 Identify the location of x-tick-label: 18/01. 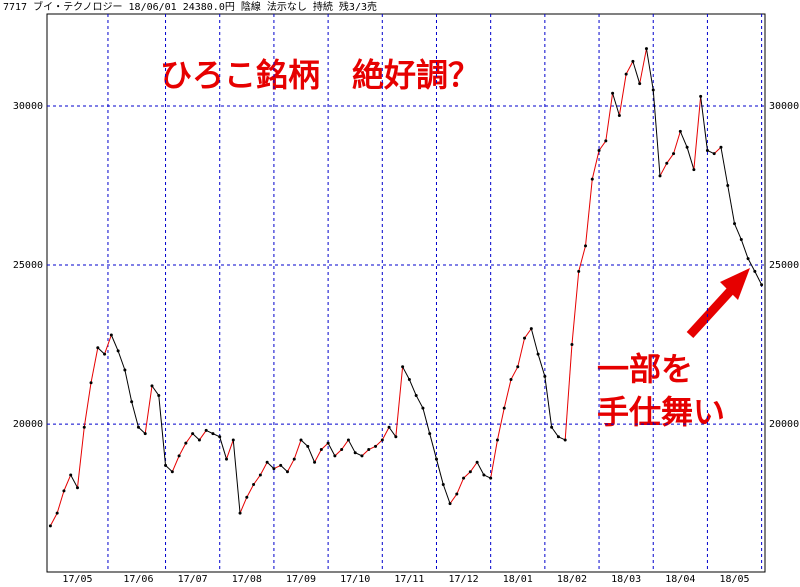
(518, 579).